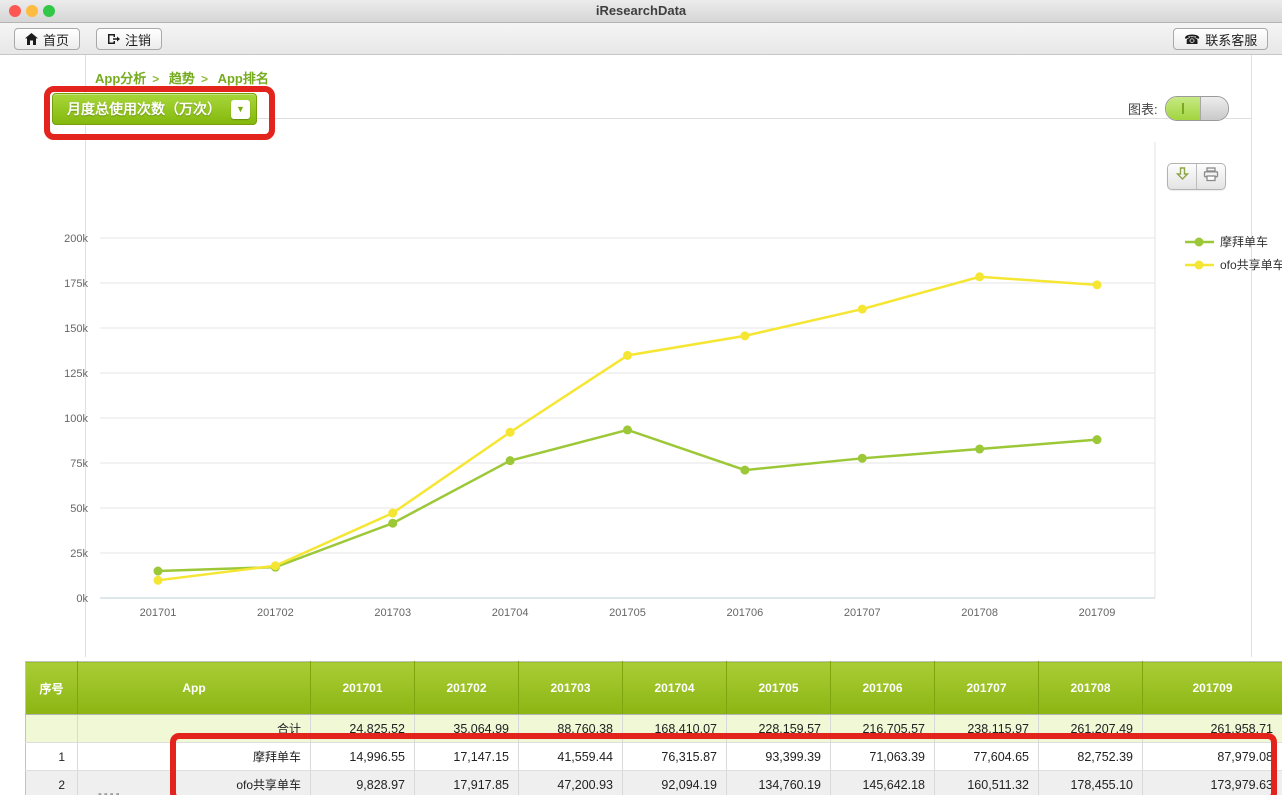 Image resolution: width=1282 pixels, height=795 pixels. I want to click on table-cell: 261,958.71, so click(1212, 728).